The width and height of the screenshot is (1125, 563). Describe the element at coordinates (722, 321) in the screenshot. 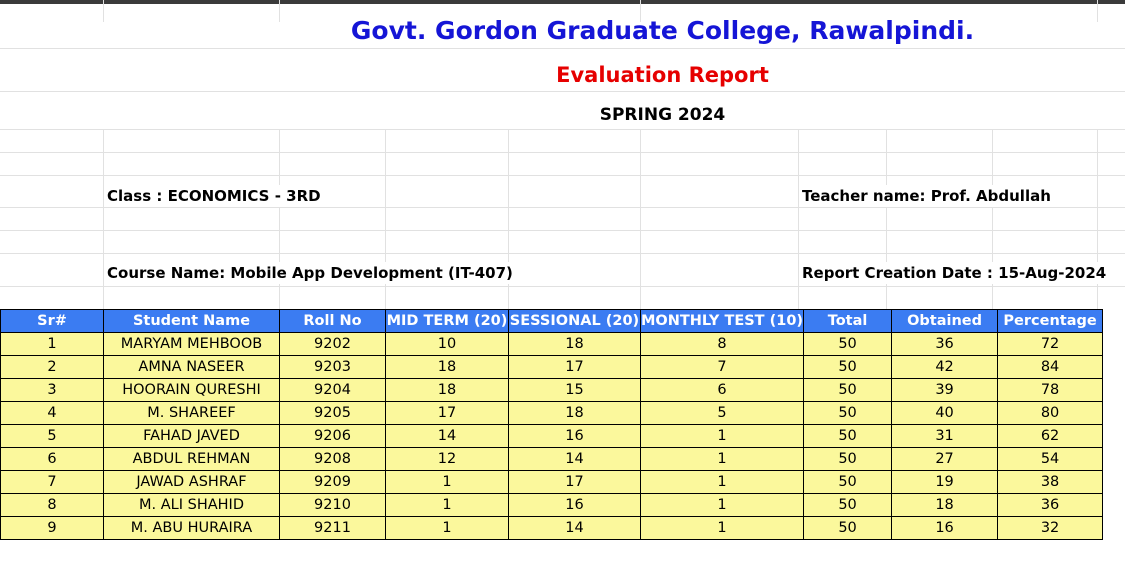

I see `column-header: MONTHLY TEST (10)` at that location.